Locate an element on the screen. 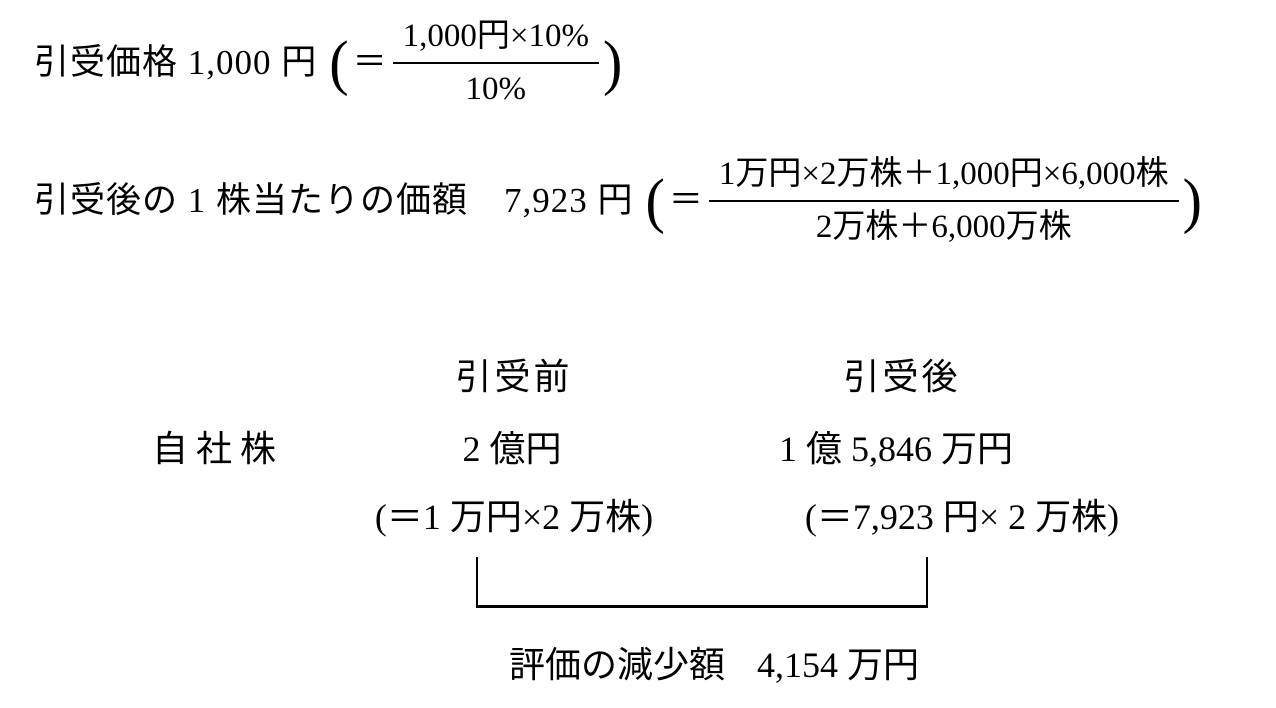 Image resolution: width=1276 pixels, height=708 pixels. formula2-open-paren: ( is located at coordinates (655, 200).